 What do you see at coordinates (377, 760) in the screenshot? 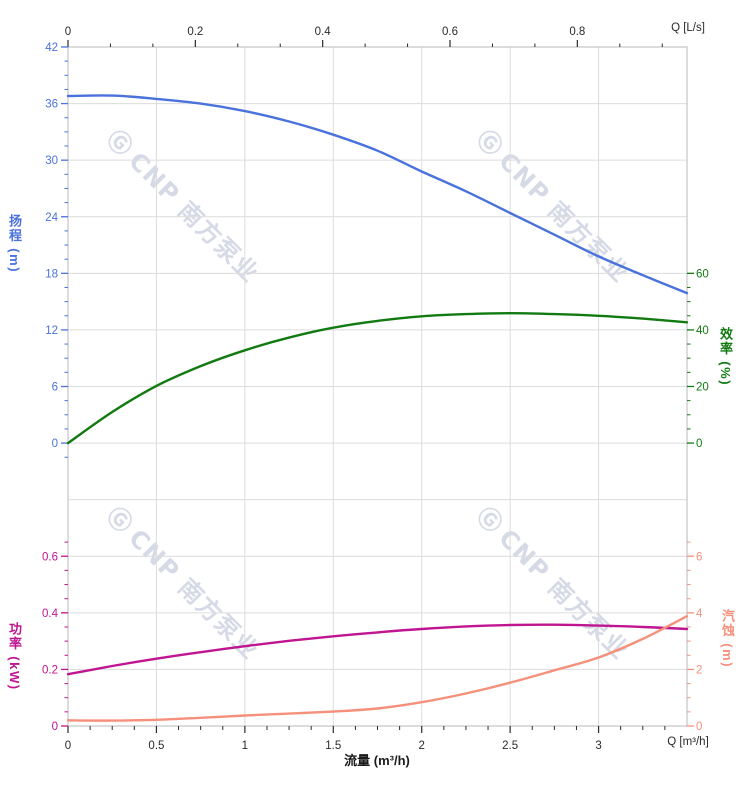
I see `flow-axis-title: 流量 (m³/h)` at bounding box center [377, 760].